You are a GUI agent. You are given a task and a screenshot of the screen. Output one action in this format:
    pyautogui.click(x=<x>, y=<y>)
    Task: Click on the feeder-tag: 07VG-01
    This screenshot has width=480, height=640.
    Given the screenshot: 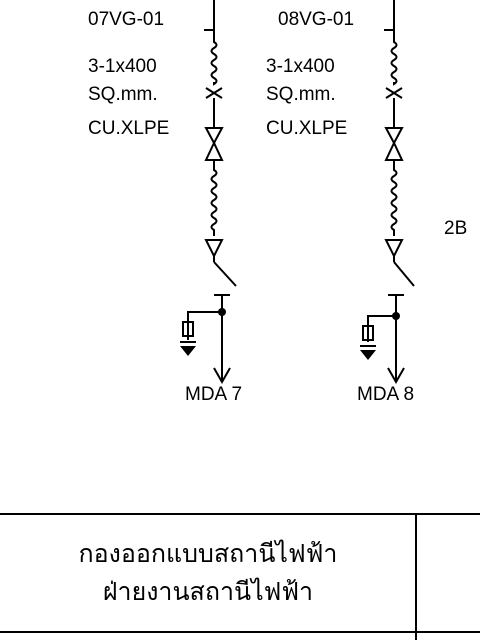 What is the action you would take?
    pyautogui.click(x=126, y=19)
    